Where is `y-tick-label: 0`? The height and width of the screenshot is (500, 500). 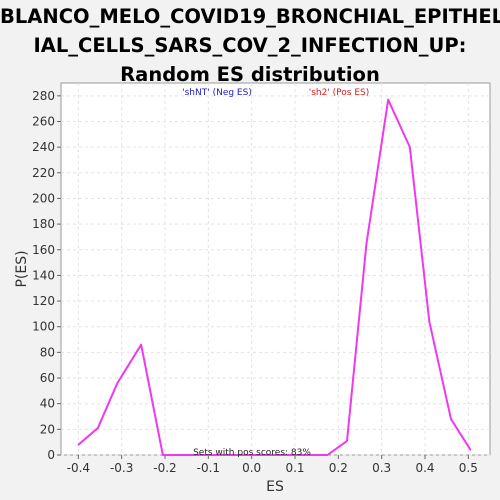 y-tick-label: 0 is located at coordinates (51, 455).